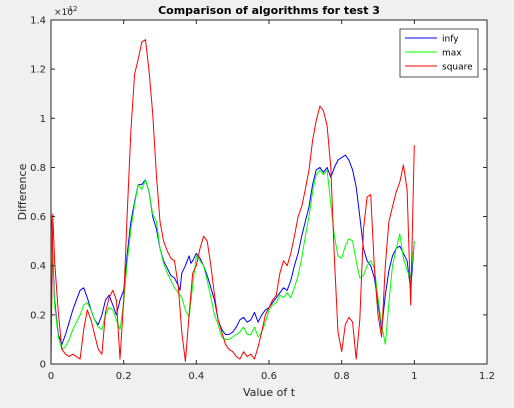 The width and height of the screenshot is (514, 408). I want to click on x-tick-label: 0.2, so click(124, 376).